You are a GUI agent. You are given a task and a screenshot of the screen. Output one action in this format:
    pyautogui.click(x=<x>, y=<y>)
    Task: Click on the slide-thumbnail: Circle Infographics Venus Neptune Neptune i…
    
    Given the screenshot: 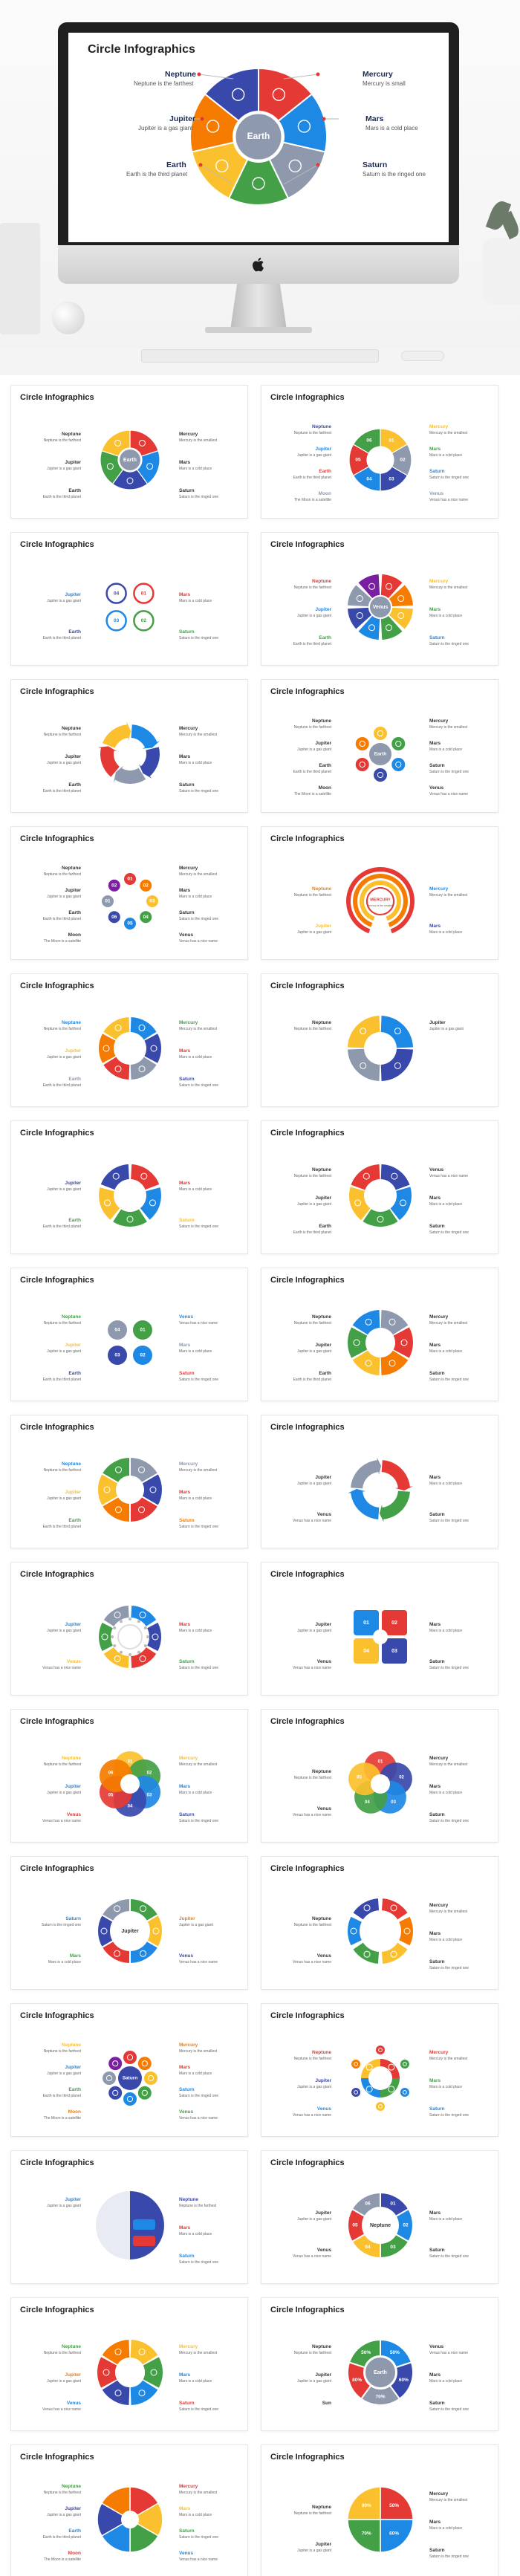 What is the action you would take?
    pyautogui.click(x=380, y=599)
    